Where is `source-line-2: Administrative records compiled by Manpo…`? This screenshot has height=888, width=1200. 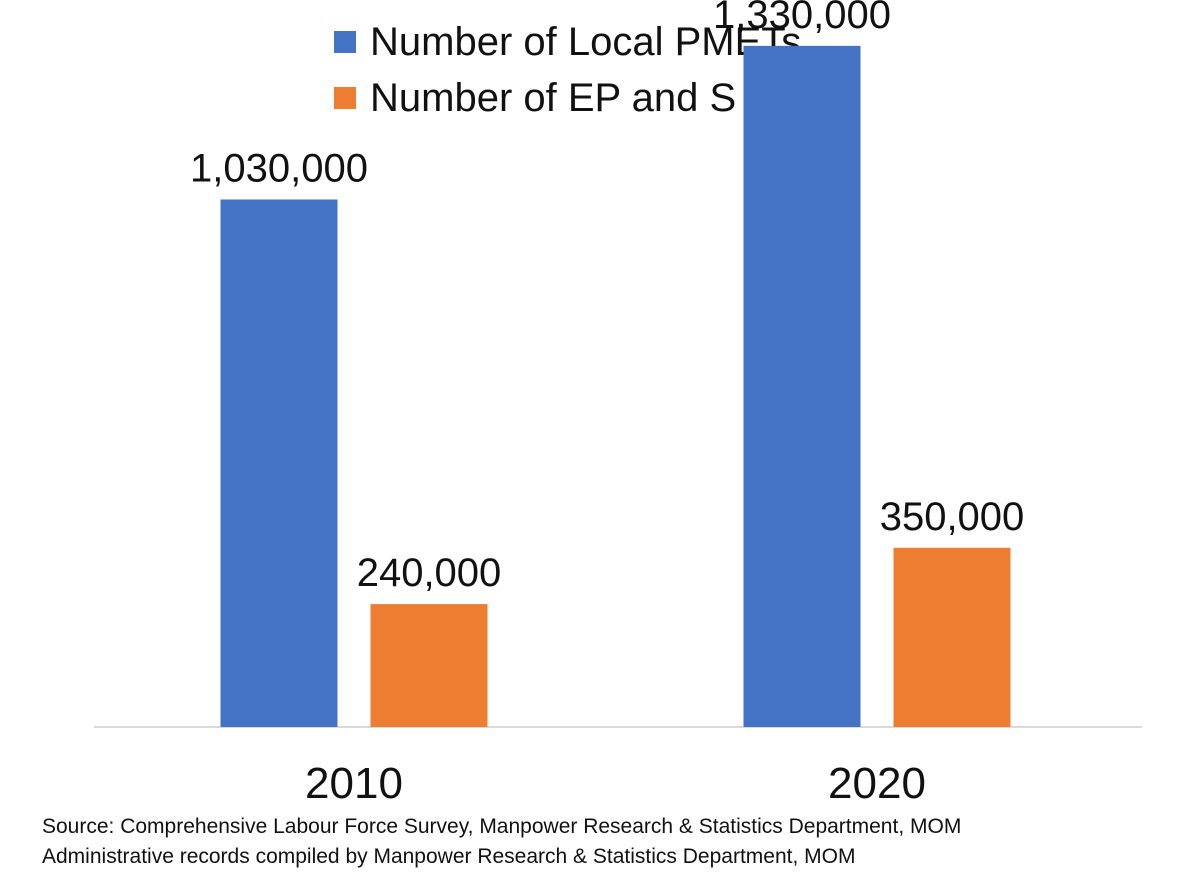
source-line-2: Administrative records compiled by Manpo… is located at coordinates (449, 856).